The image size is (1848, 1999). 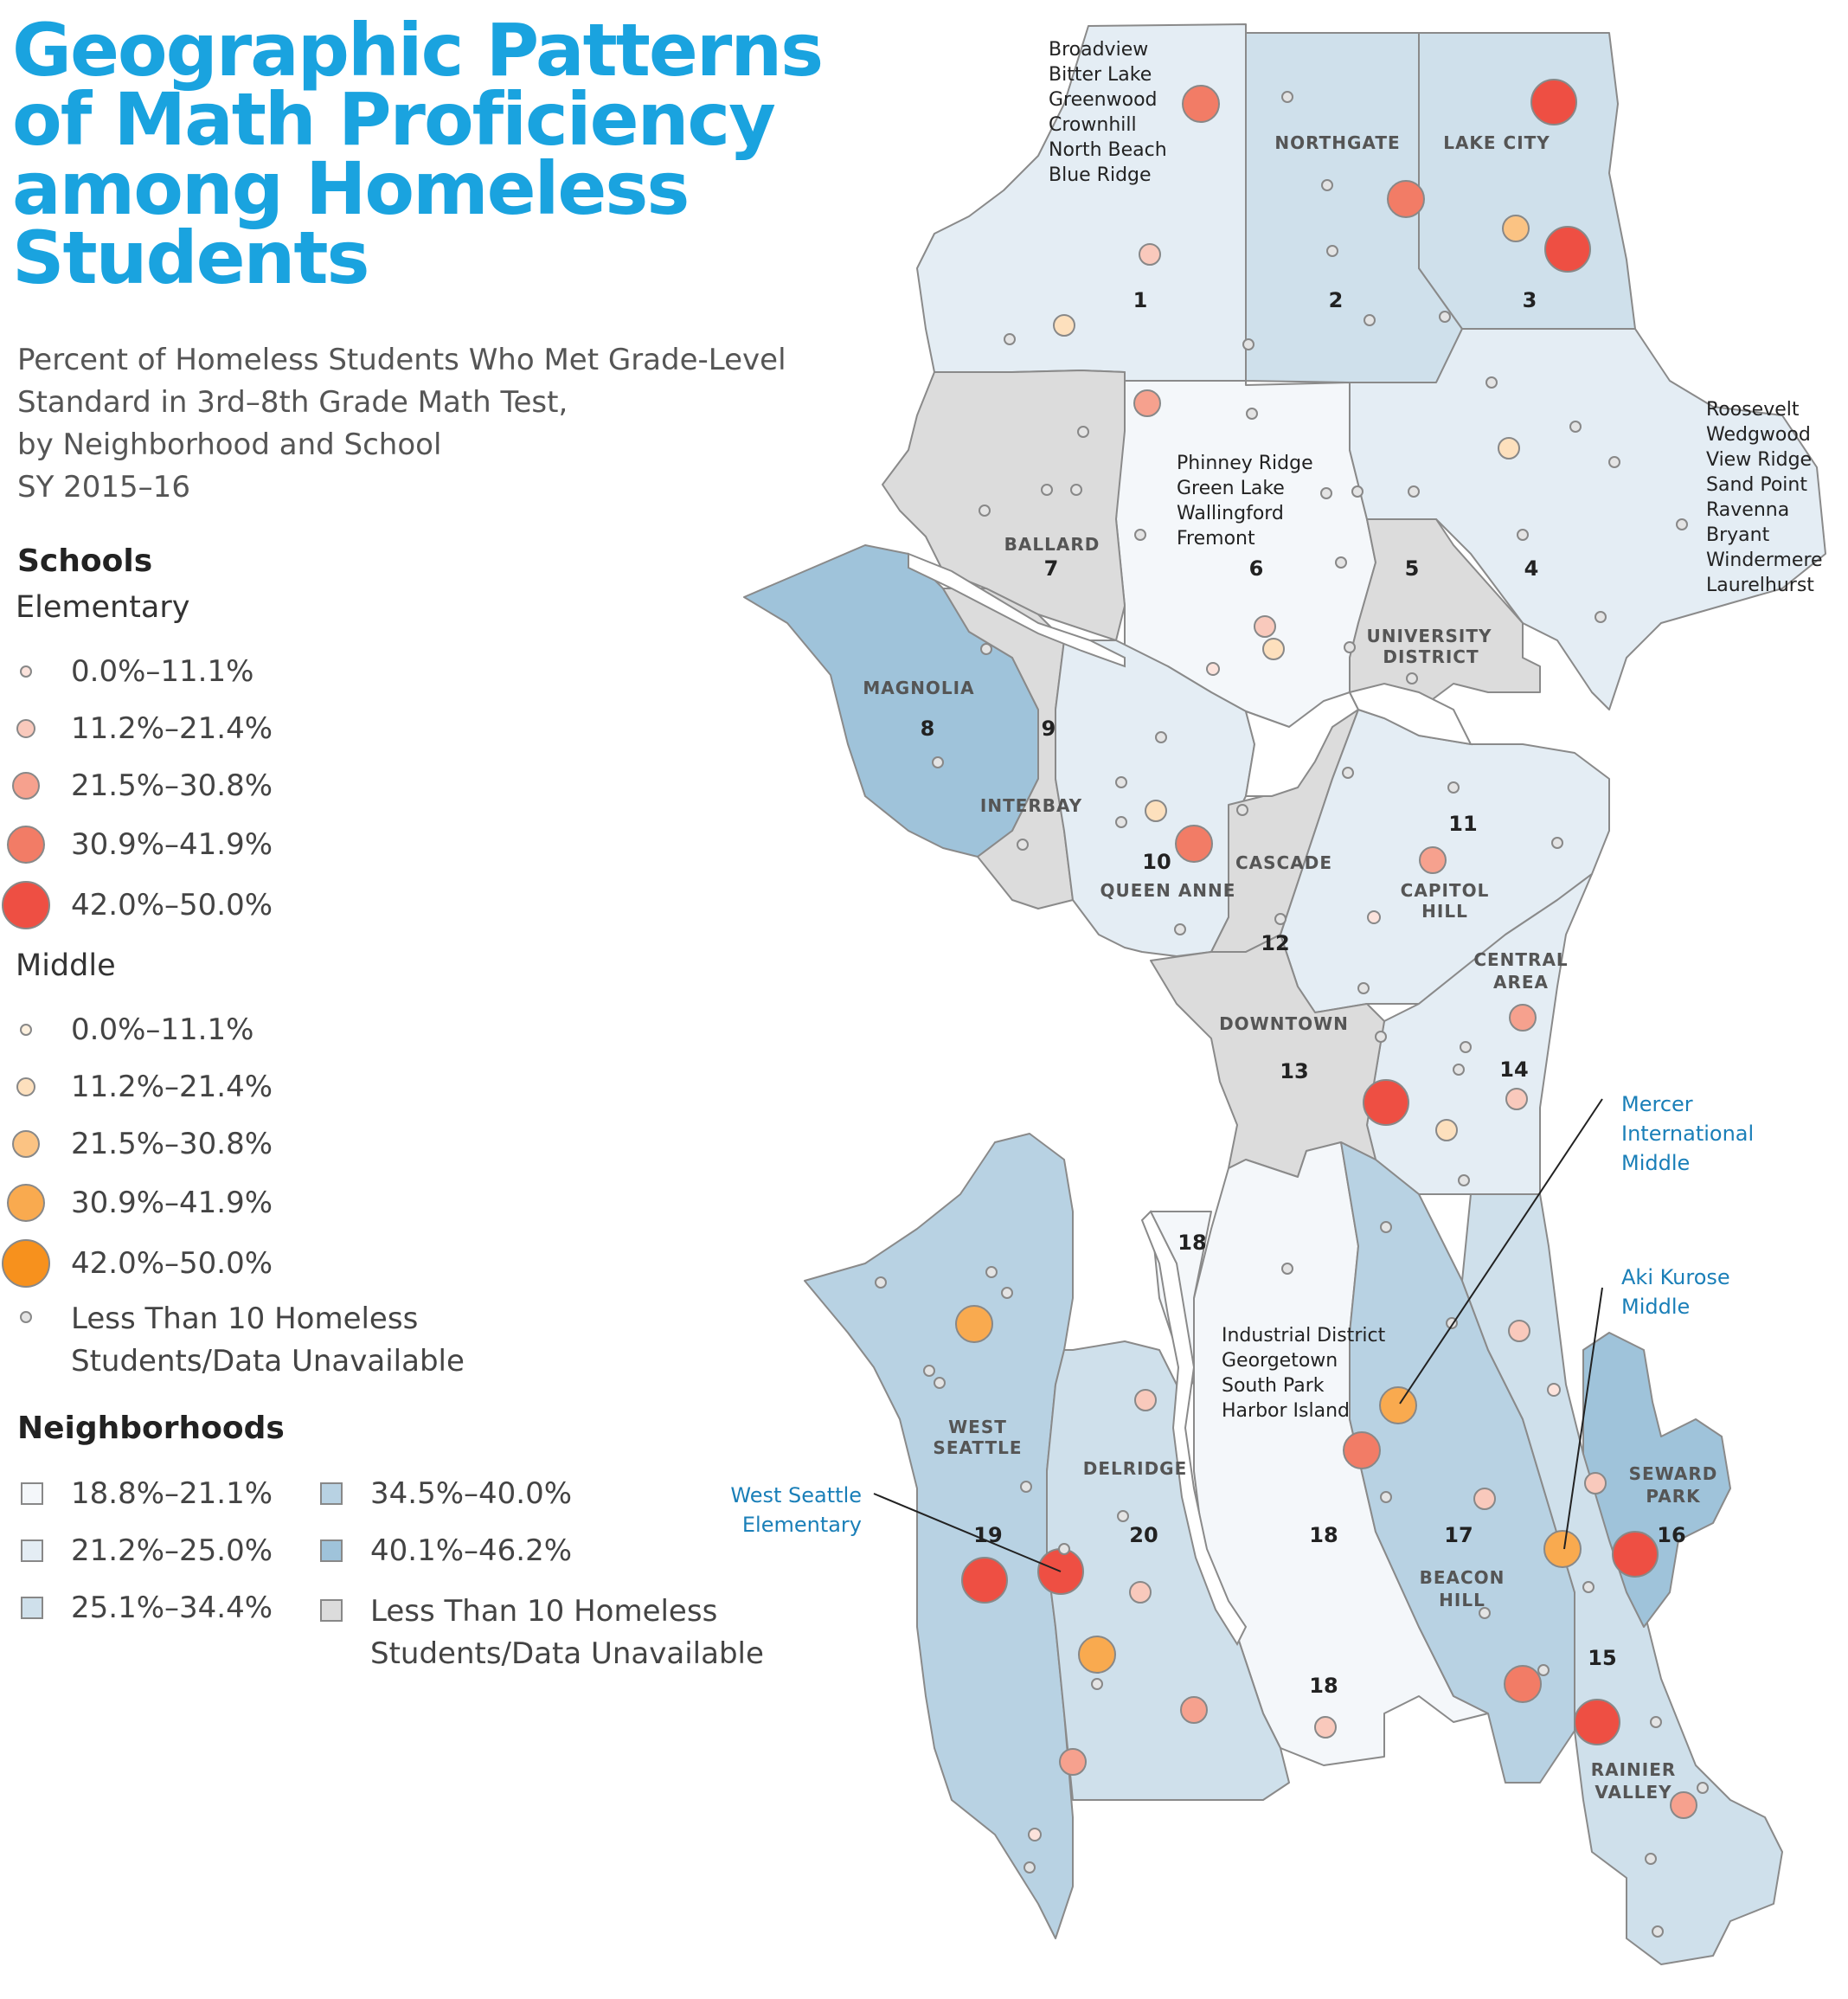 I want to click on neighborhood-number: 9, so click(x=1049, y=729).